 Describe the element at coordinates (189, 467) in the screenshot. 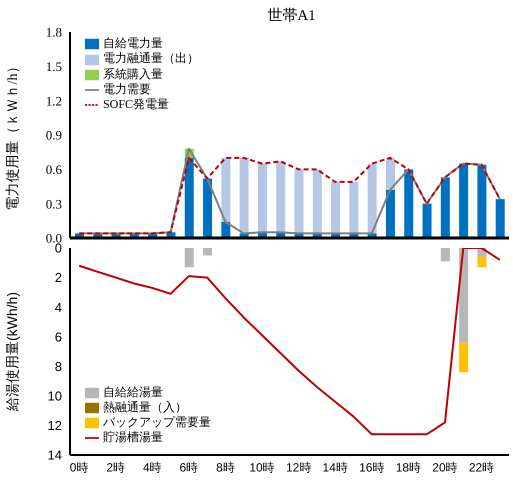

I see `x-tick-label: 6時` at that location.